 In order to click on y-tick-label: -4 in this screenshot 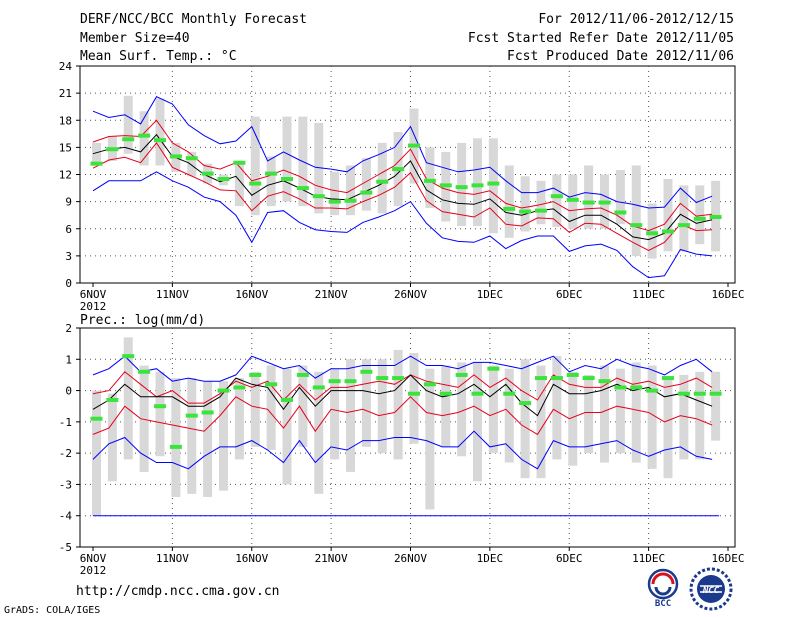, I will do `click(66, 516)`.